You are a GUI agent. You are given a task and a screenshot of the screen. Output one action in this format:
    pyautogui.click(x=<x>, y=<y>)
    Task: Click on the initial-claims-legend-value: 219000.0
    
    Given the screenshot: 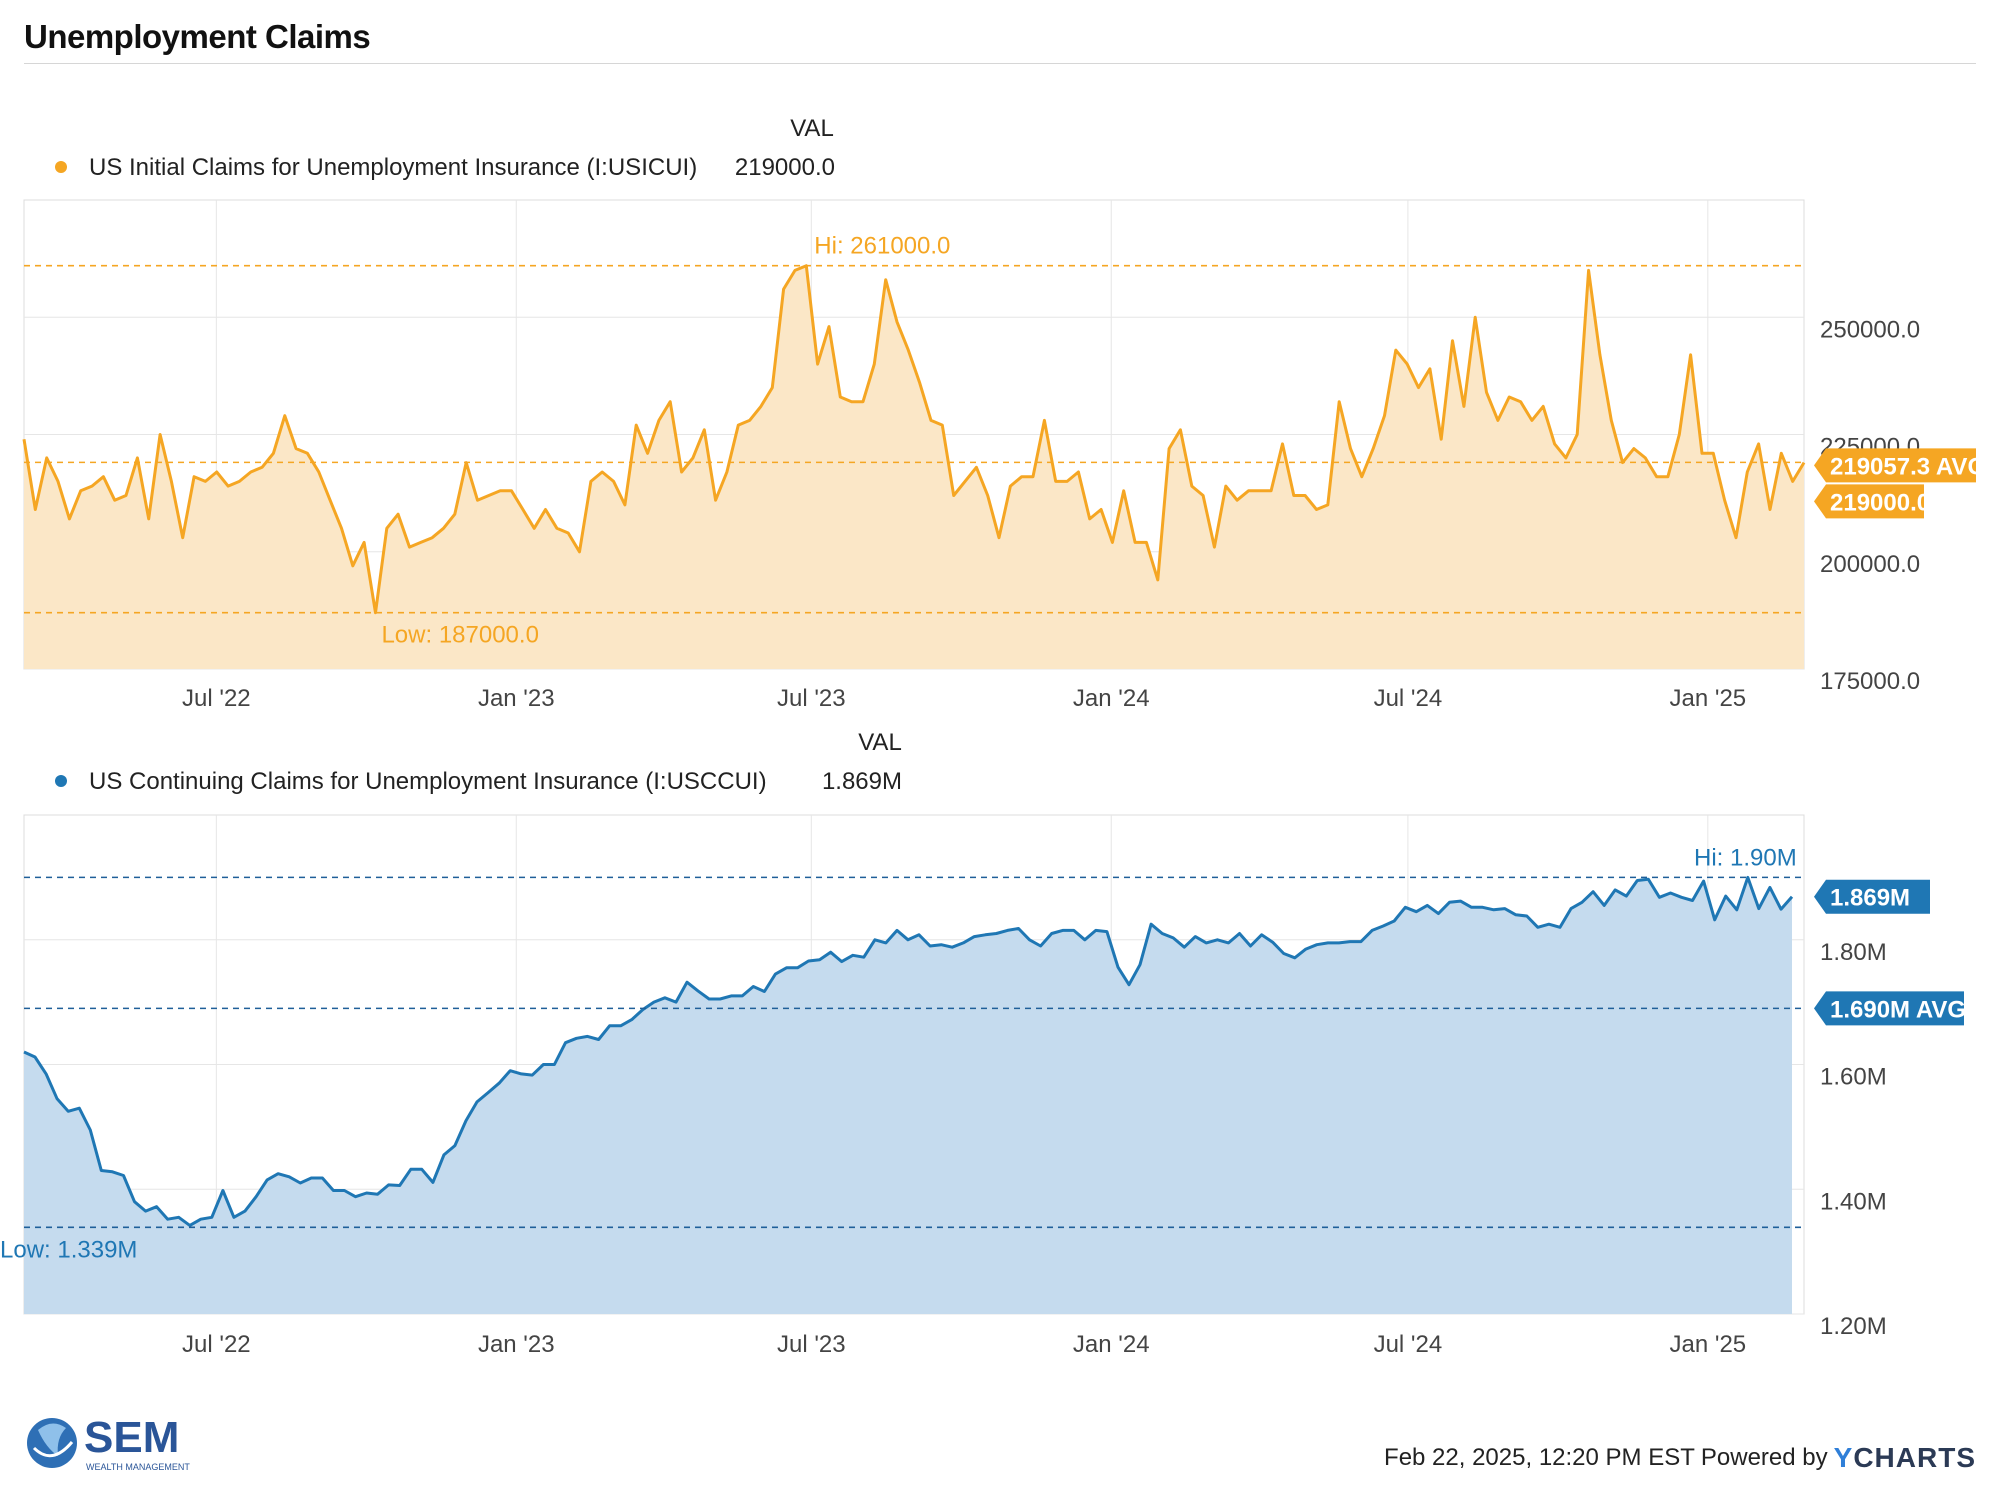 What is the action you would take?
    pyautogui.click(x=785, y=167)
    